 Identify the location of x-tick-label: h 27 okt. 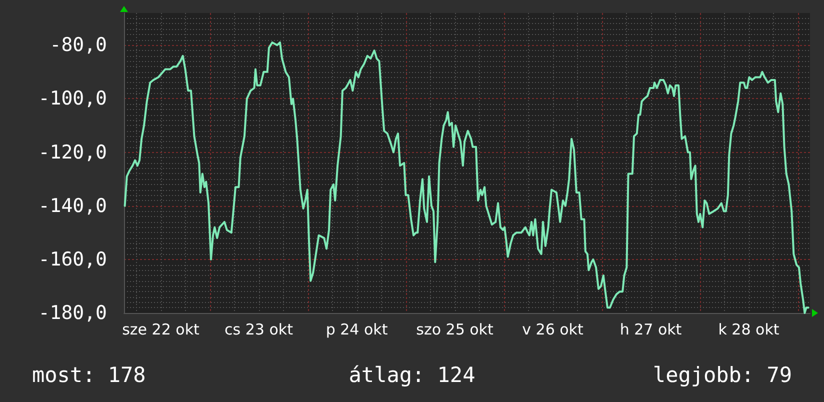
(651, 329).